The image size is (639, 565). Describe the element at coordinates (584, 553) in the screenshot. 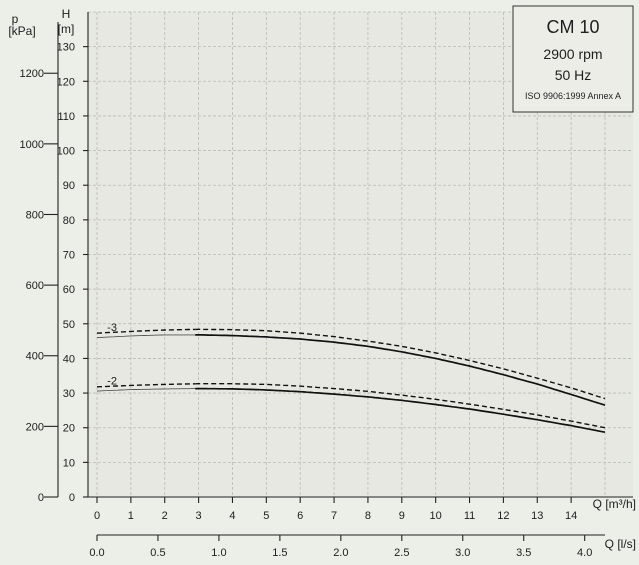

I see `q2-tick-label-4.0: 4.0` at that location.